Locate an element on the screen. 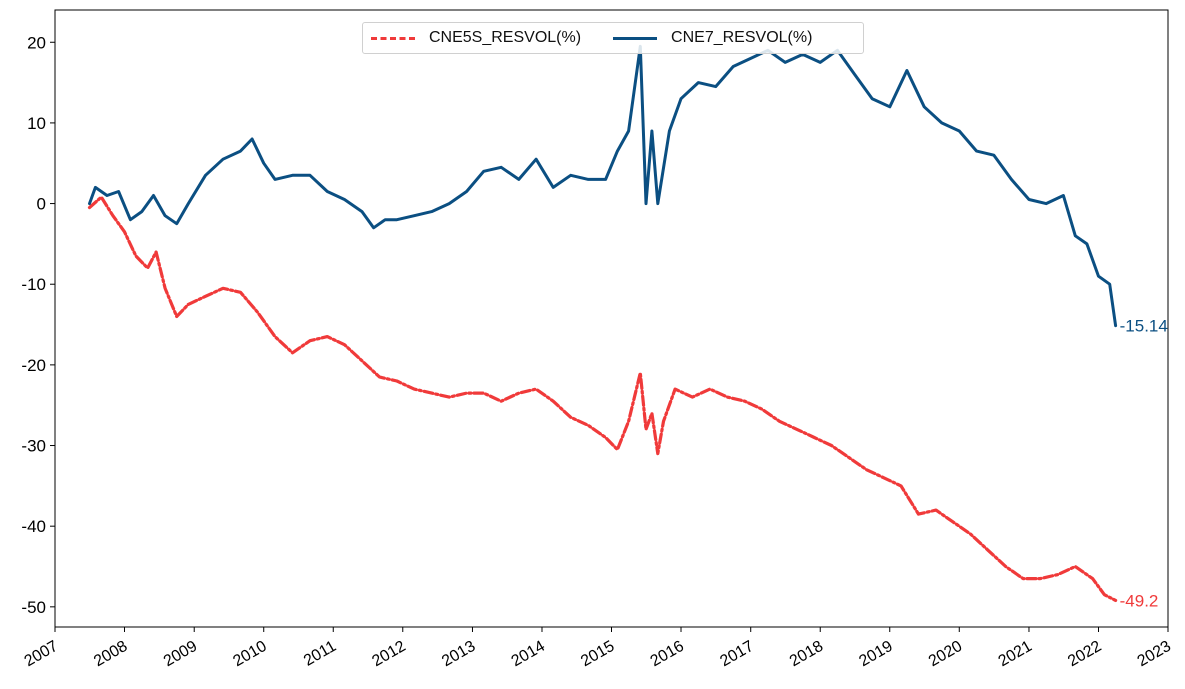 The height and width of the screenshot is (689, 1185). x-tick-label: 2007 is located at coordinates (41, 654).